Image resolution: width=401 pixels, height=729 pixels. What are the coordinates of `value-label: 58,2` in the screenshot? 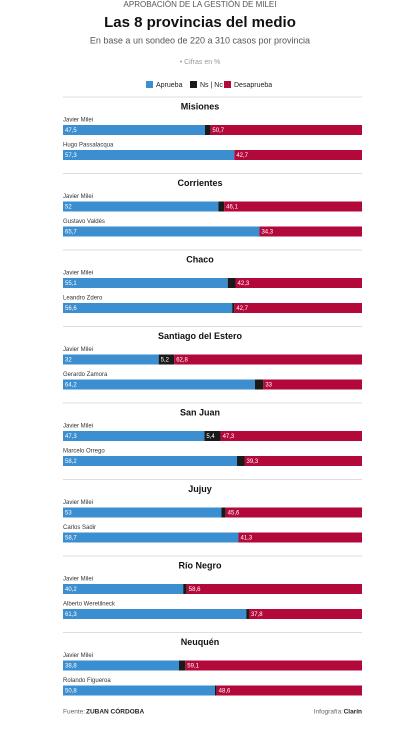 It's located at (71, 462).